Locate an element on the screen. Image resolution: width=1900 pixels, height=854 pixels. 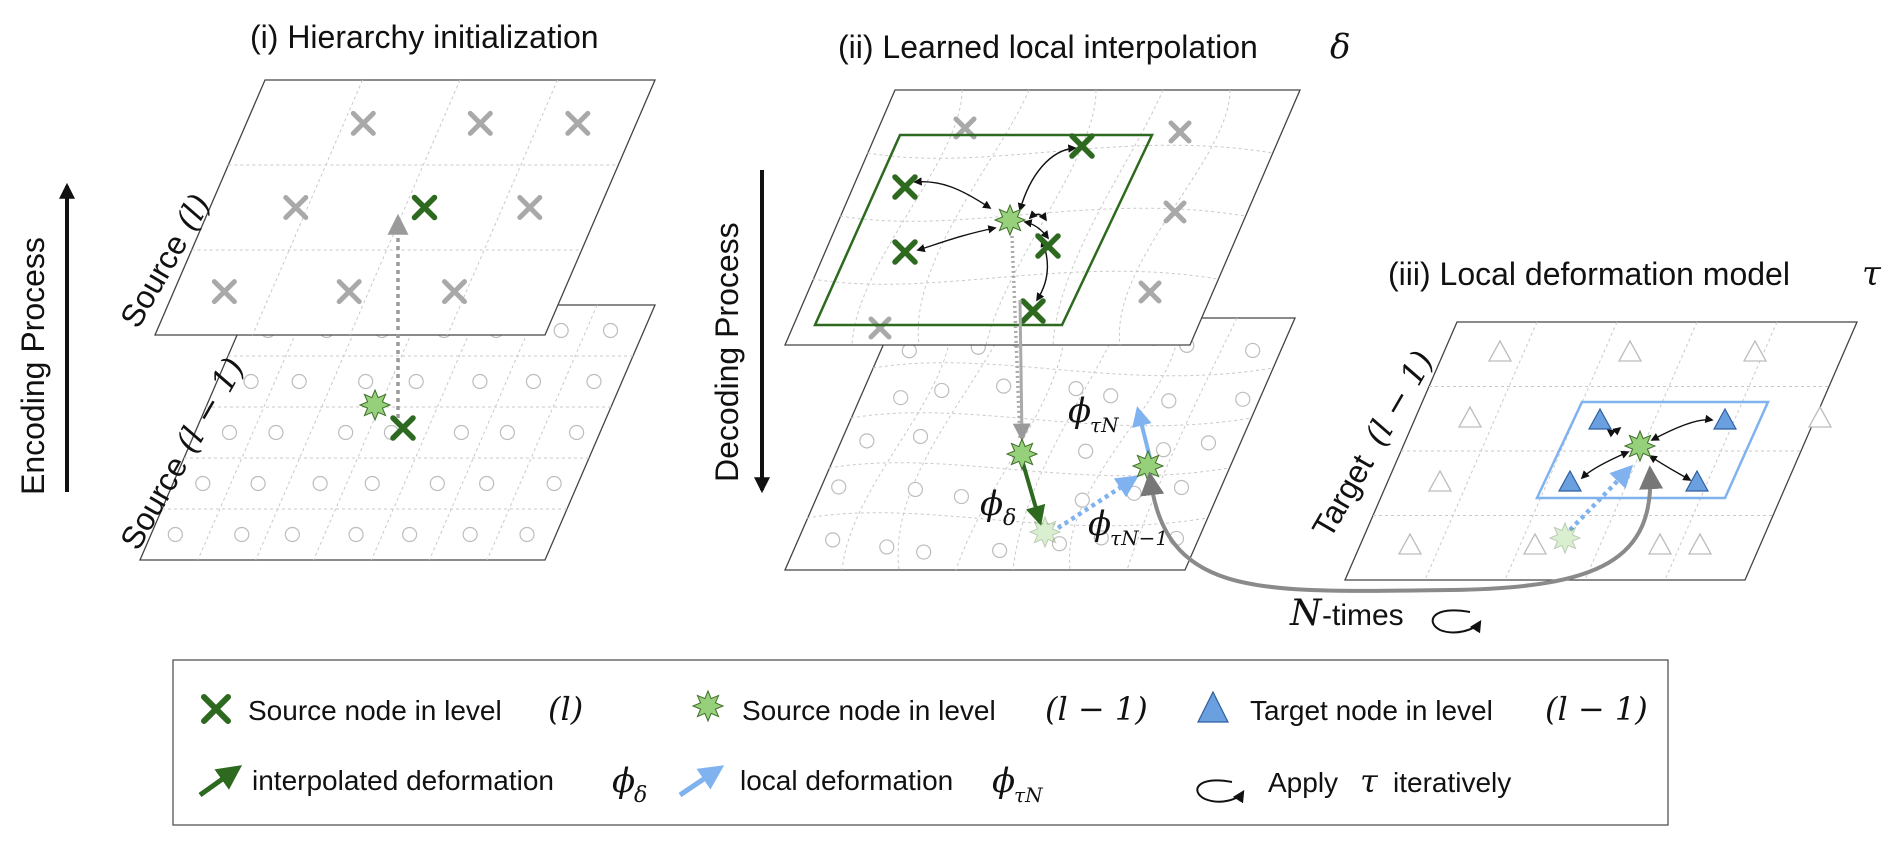
circles-decoding-bottom is located at coordinates (1043, 444).